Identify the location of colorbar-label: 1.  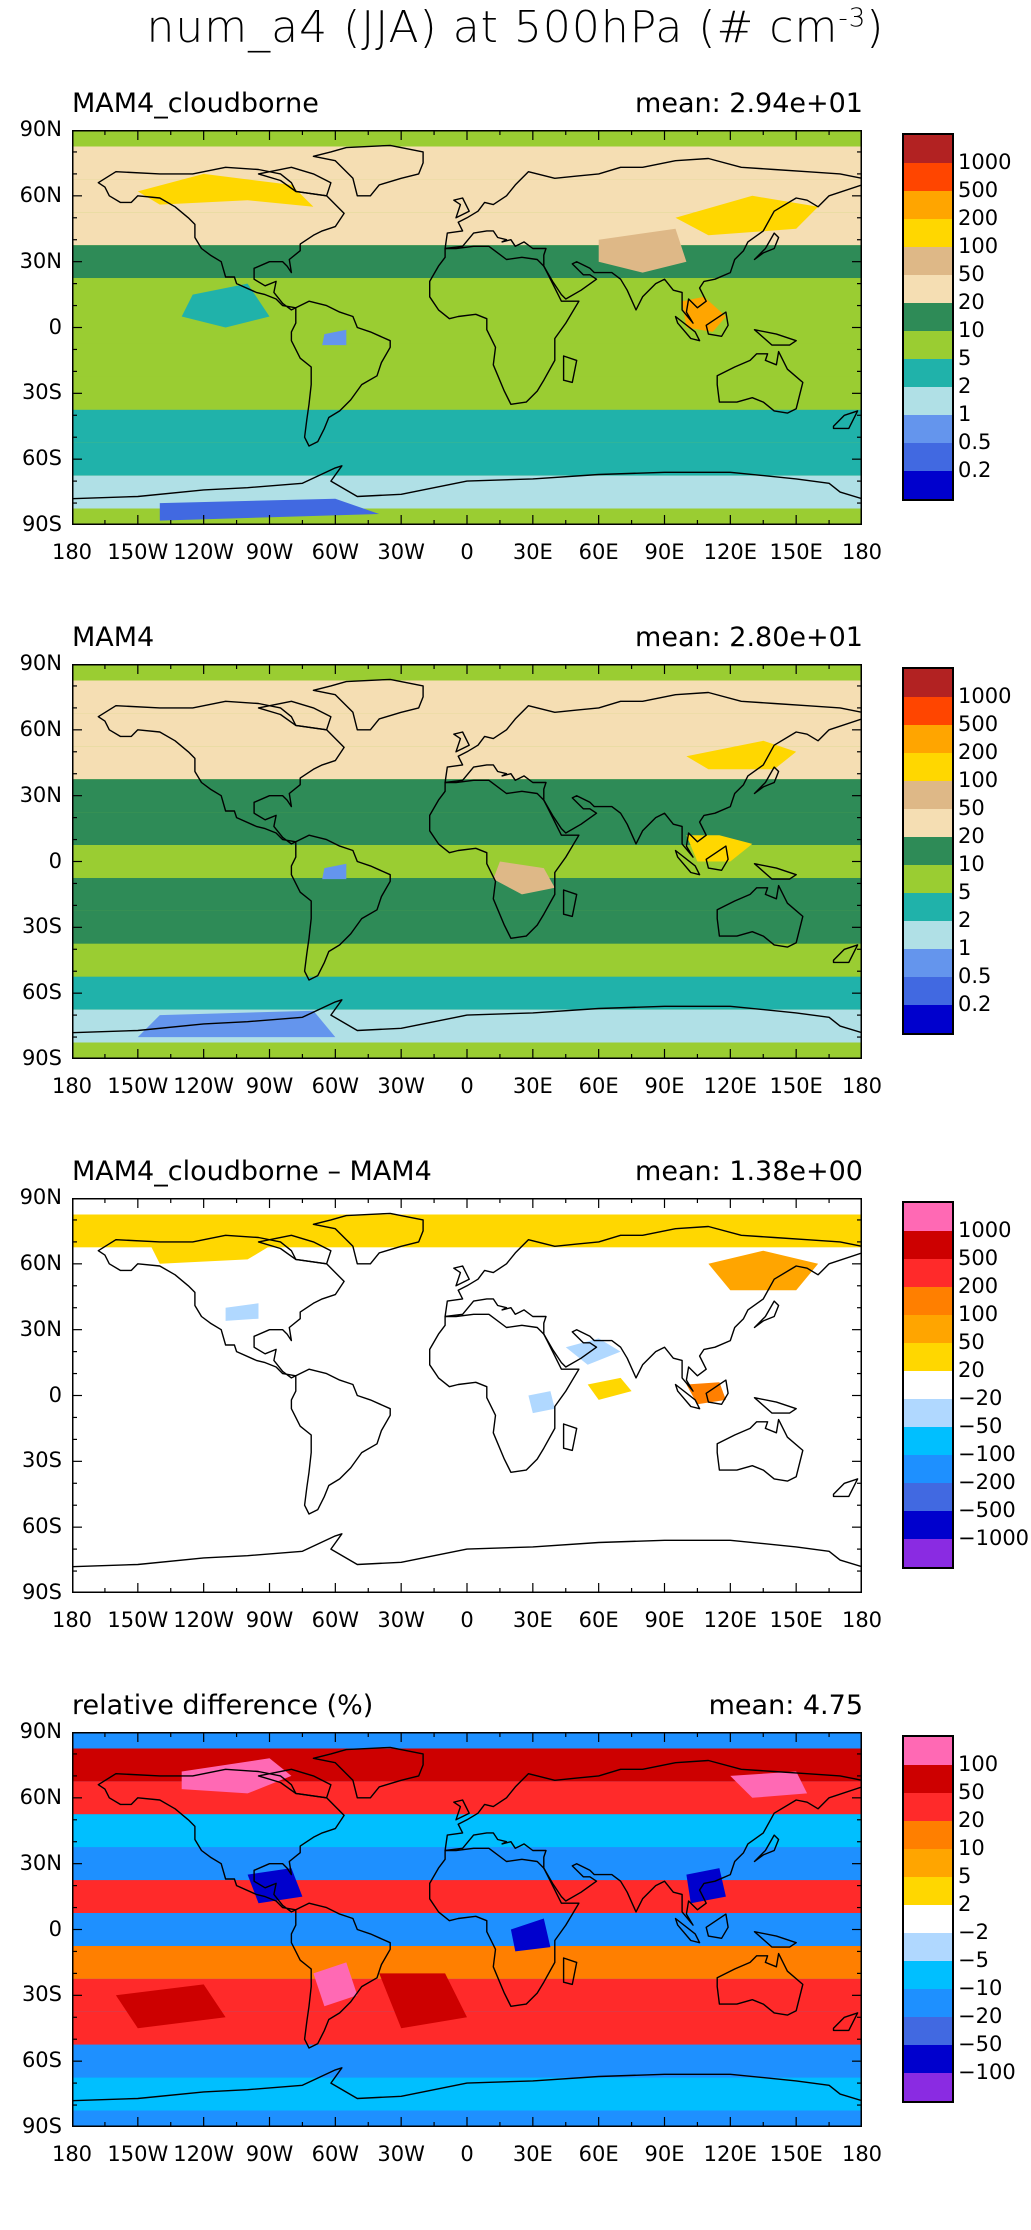
(965, 948).